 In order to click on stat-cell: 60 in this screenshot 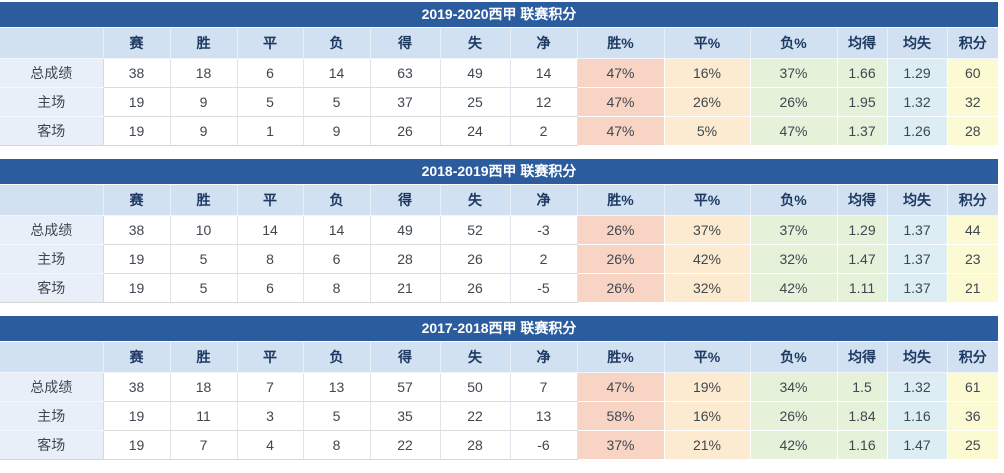, I will do `click(972, 73)`.